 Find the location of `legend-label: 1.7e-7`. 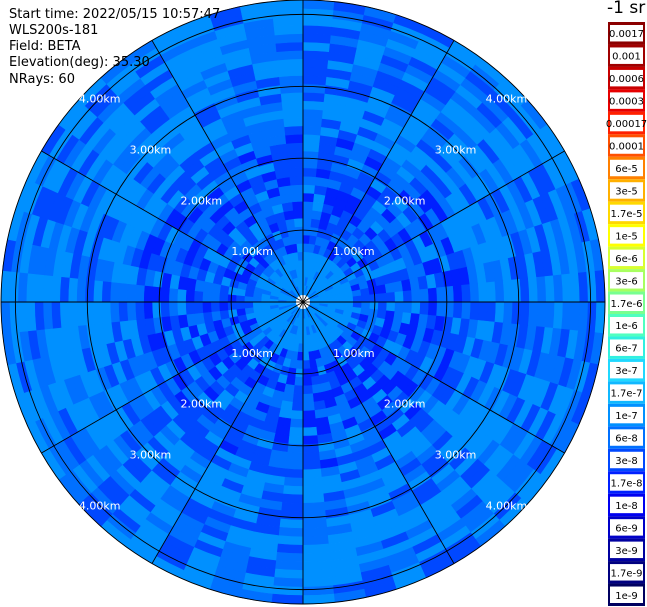

legend-label: 1.7e-7 is located at coordinates (626, 394).